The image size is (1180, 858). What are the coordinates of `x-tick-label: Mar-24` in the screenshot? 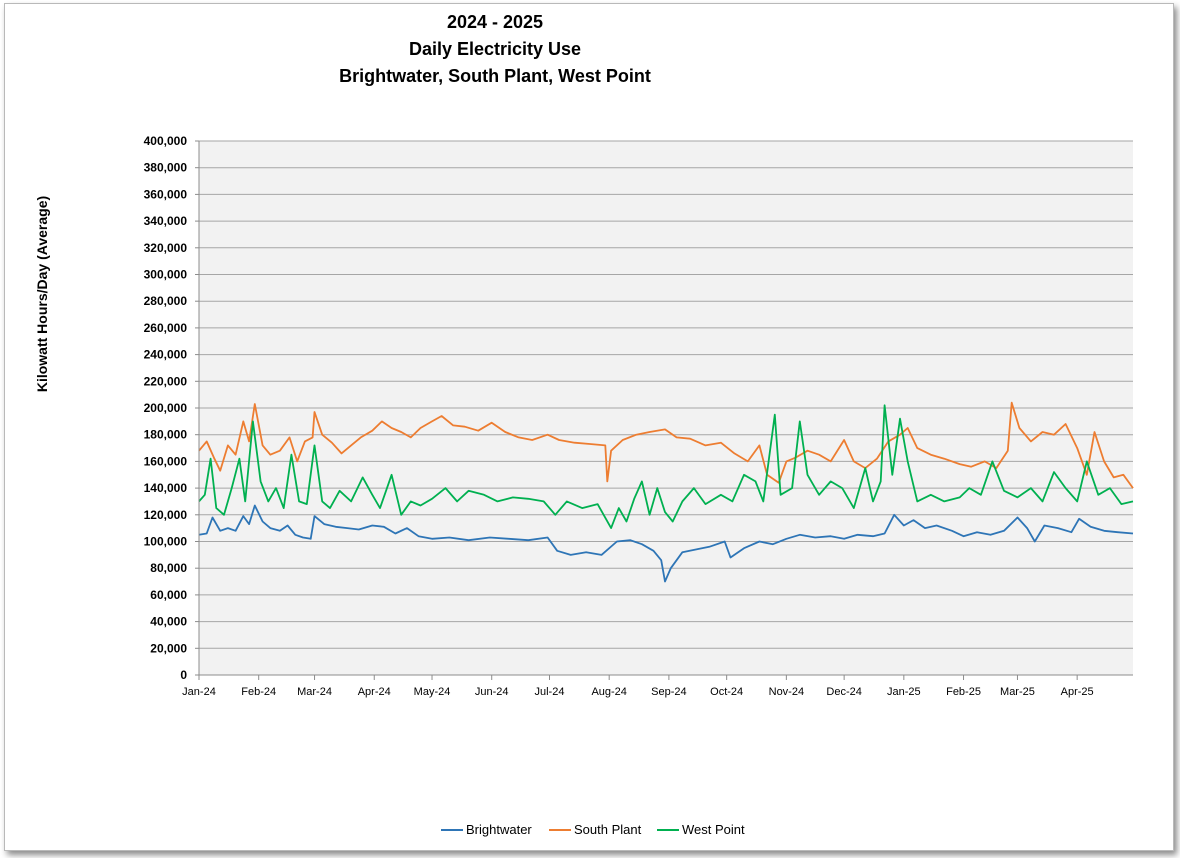 It's located at (314, 692).